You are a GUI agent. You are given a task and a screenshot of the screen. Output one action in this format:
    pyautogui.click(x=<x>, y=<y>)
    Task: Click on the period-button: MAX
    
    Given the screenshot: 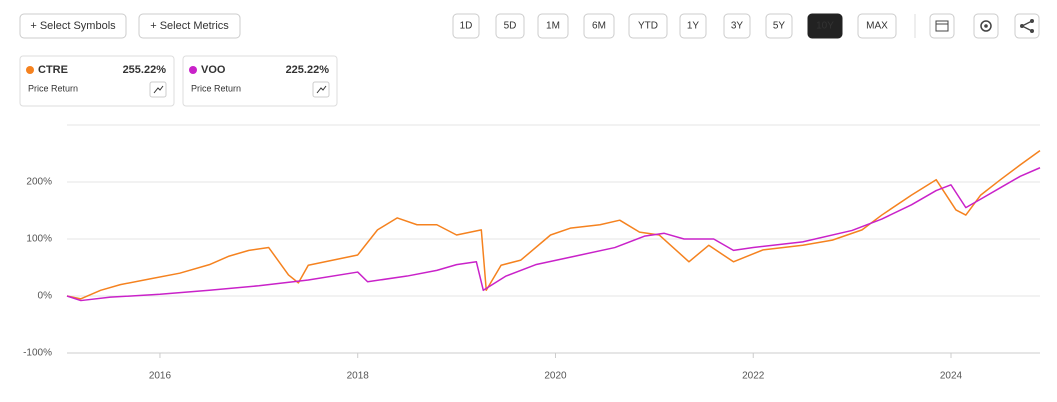 What is the action you would take?
    pyautogui.click(x=877, y=26)
    